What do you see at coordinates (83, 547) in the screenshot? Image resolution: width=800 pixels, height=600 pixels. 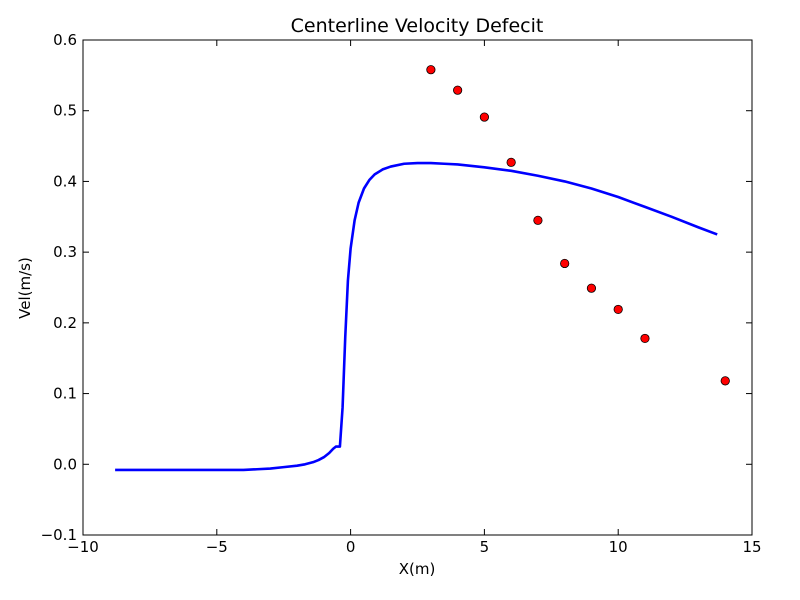 I see `x-tick-label: −10` at bounding box center [83, 547].